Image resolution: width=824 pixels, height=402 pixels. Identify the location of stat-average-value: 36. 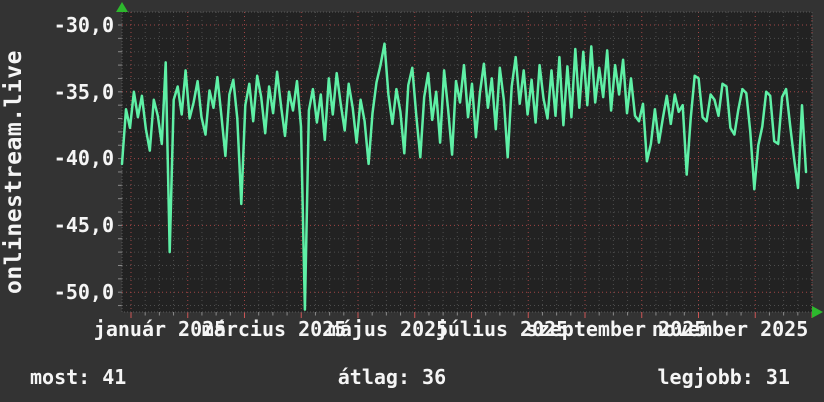
(434, 377).